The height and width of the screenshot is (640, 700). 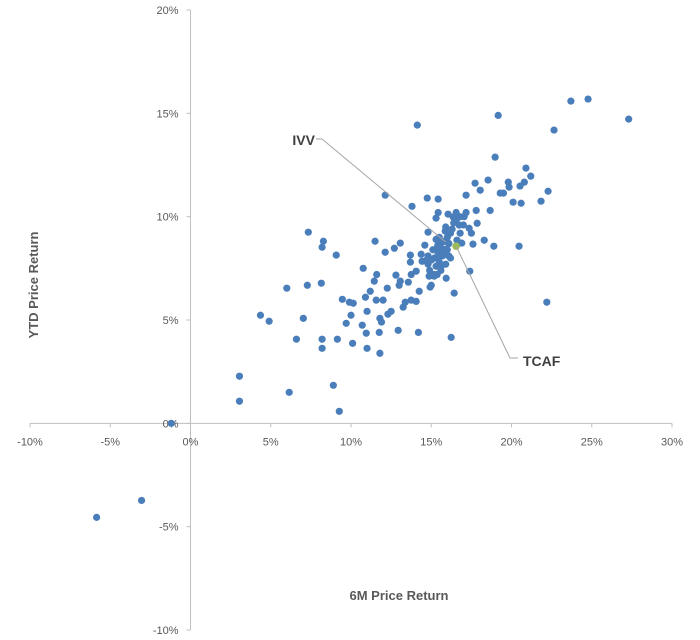 I want to click on y-tick-label: -10%, so click(x=166, y=631).